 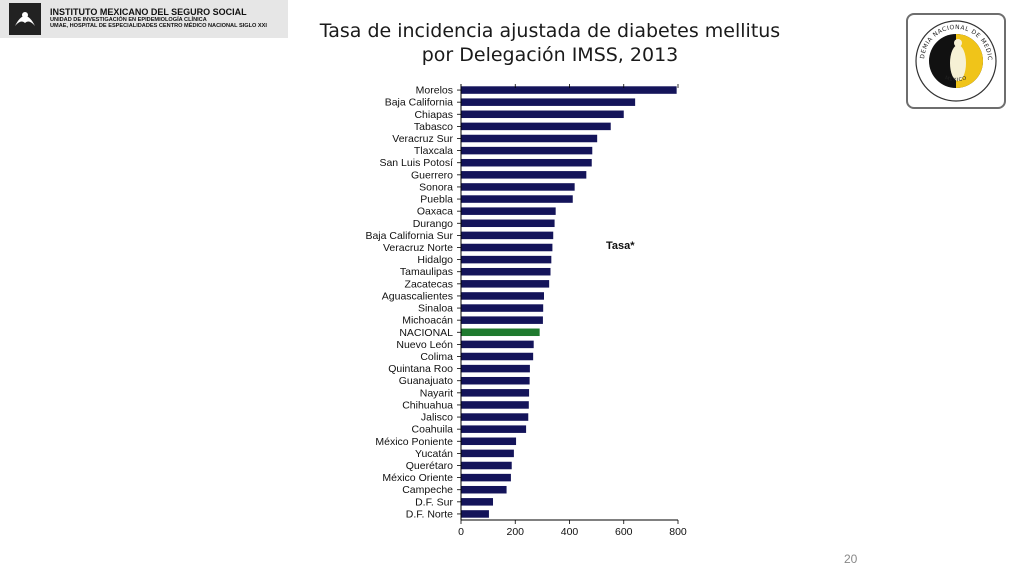 I want to click on category-label: Puebla, so click(x=436, y=200).